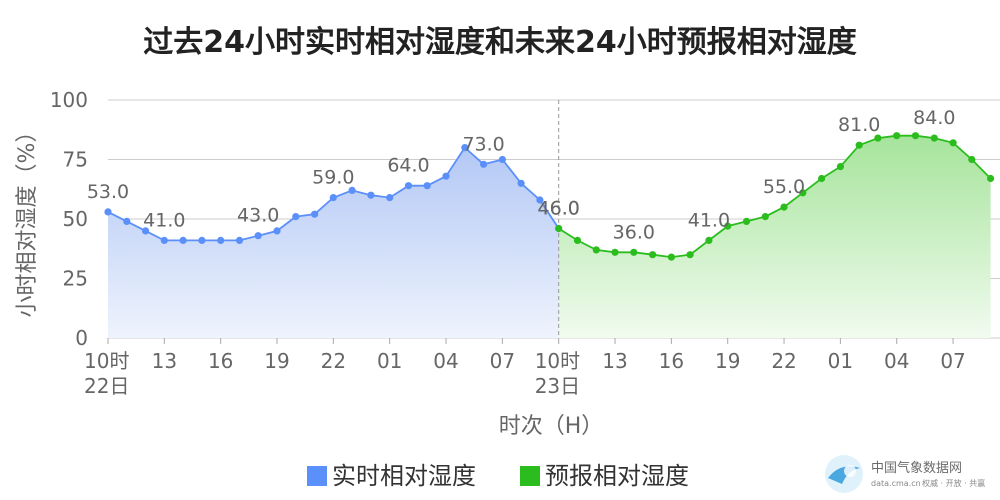 Image resolution: width=1000 pixels, height=500 pixels. I want to click on x-tick-sublabel: 23日, so click(557, 386).